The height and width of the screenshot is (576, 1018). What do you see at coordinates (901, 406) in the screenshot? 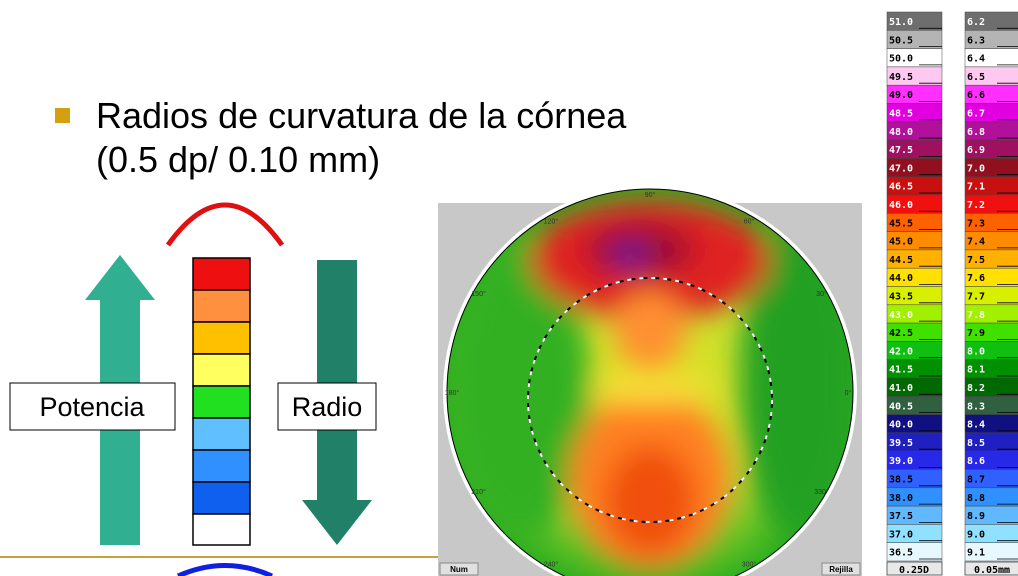
I see `scale-label: 40.5` at bounding box center [901, 406].